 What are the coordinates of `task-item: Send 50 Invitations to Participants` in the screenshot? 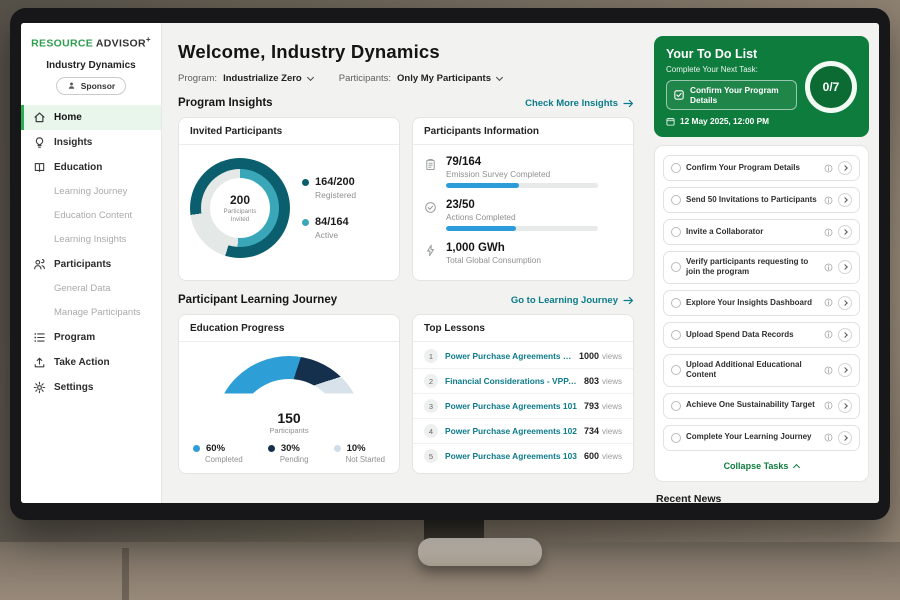 It's located at (761, 200).